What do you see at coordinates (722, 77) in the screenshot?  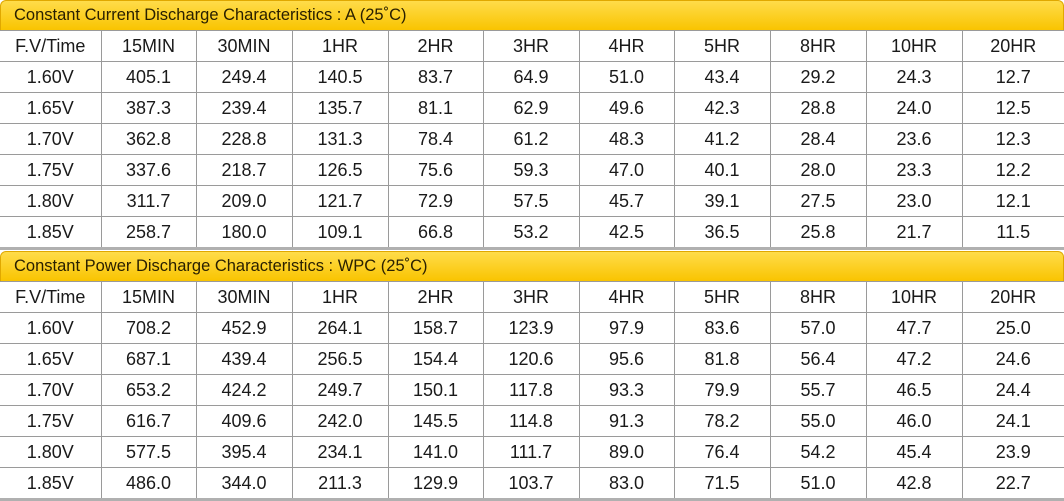 I see `table-cell: 43.4` at bounding box center [722, 77].